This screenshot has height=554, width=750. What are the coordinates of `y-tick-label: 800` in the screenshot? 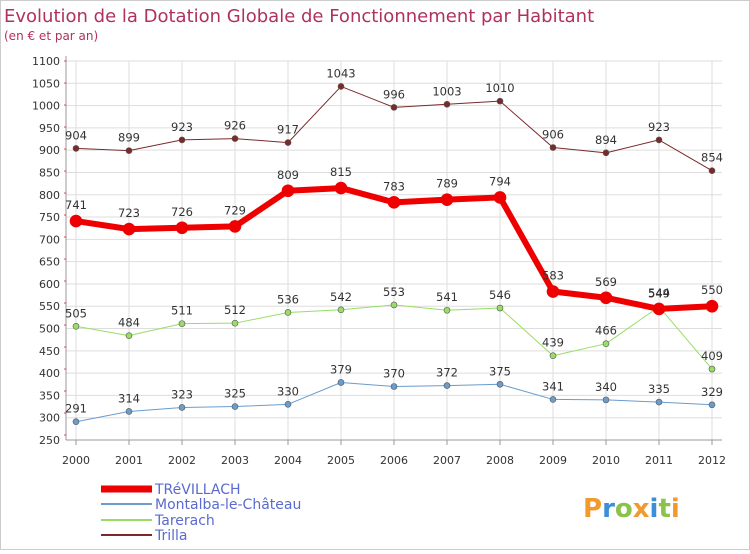 It's located at (49, 195).